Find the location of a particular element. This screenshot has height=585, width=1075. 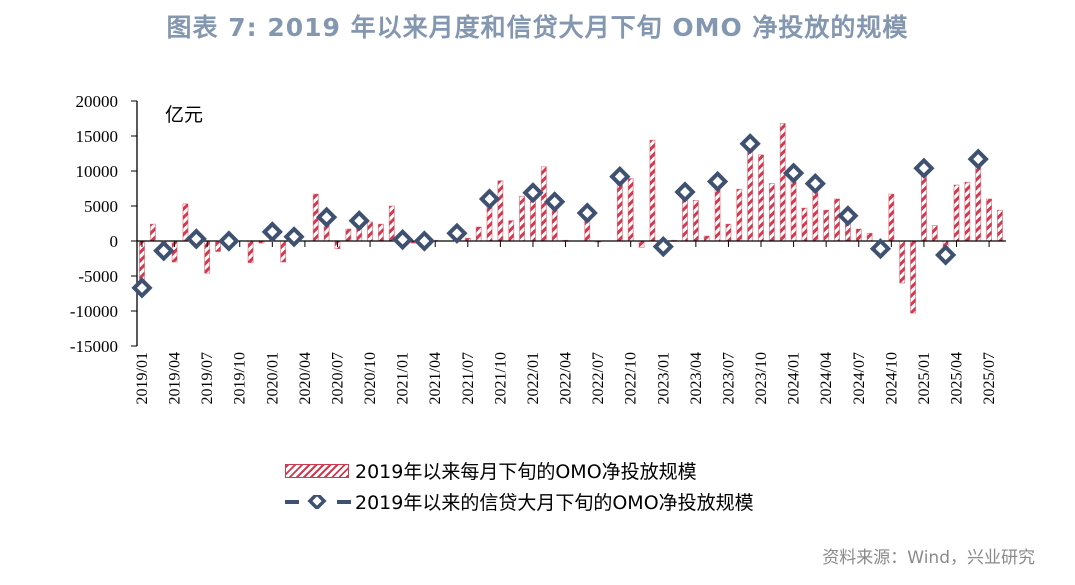

x-tick-label: 2024/04 is located at coordinates (826, 378).